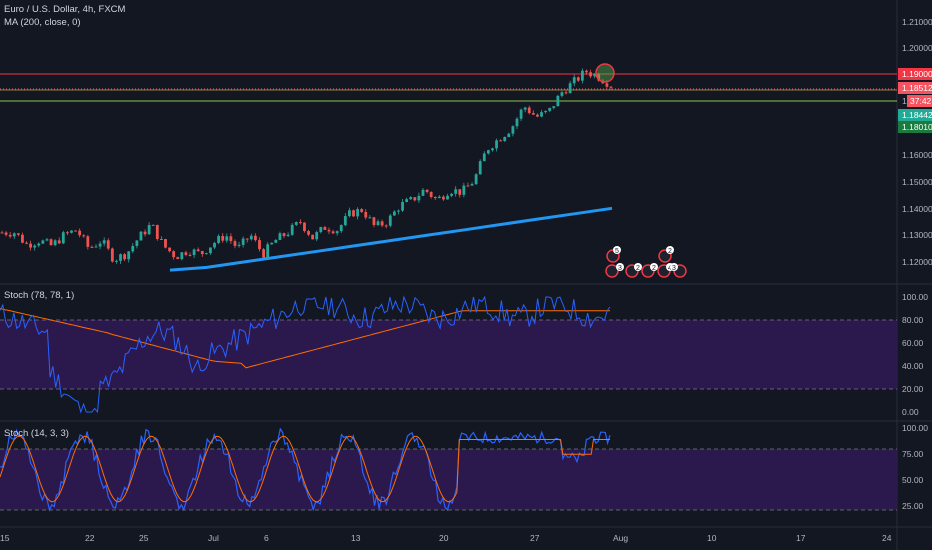  I want to click on time-tick: 13, so click(356, 538).